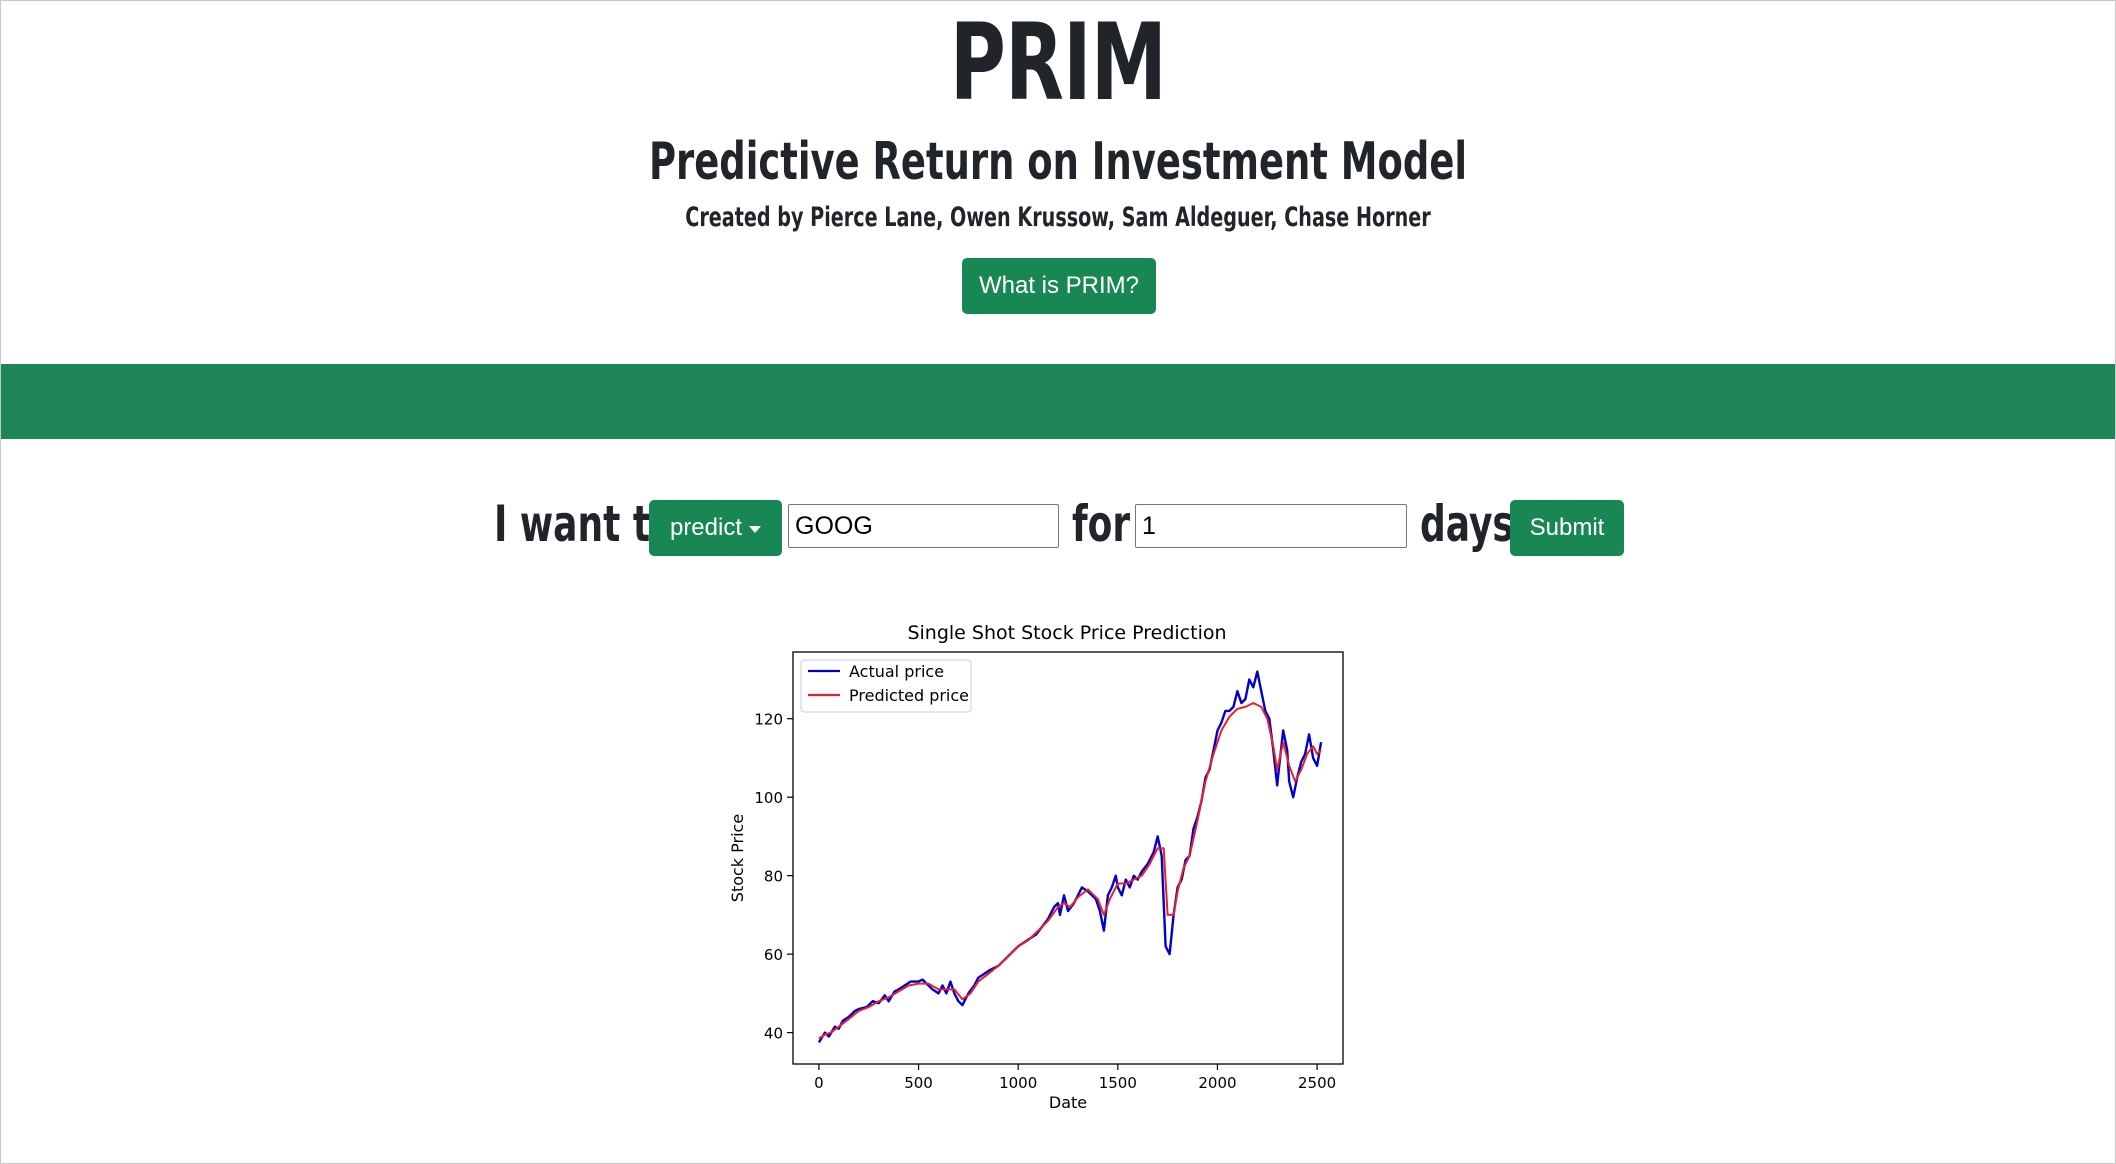  What do you see at coordinates (1058, 162) in the screenshot?
I see `page-subtitle: Predictive Return on Investment Model` at bounding box center [1058, 162].